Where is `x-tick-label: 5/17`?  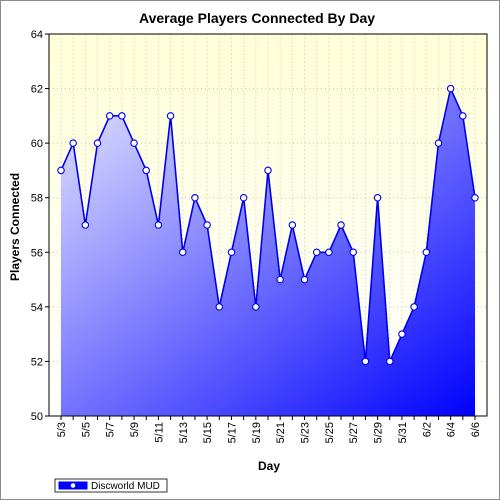 x-tick-label: 5/17 is located at coordinates (232, 432).